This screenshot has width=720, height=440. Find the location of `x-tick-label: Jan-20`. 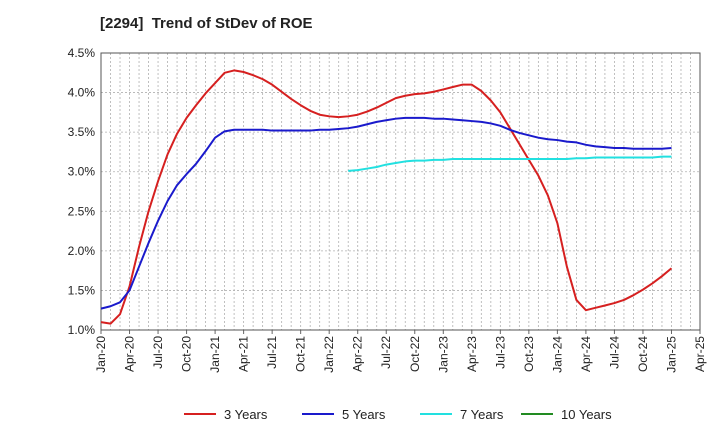

x-tick-label: Jan-20 is located at coordinates (101, 354).